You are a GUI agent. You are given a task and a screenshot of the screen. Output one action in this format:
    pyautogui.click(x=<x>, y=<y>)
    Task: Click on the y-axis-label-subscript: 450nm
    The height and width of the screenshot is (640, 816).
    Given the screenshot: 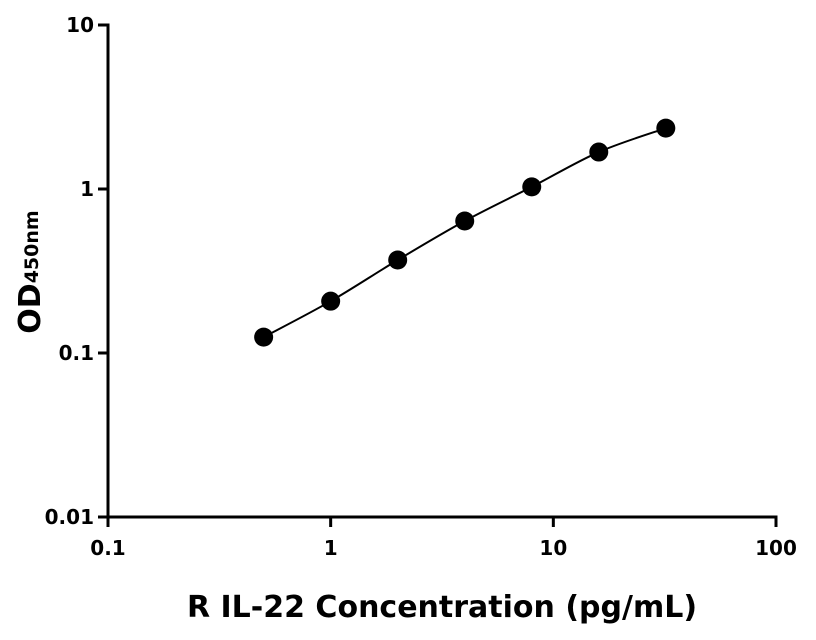 What is the action you would take?
    pyautogui.click(x=32, y=246)
    